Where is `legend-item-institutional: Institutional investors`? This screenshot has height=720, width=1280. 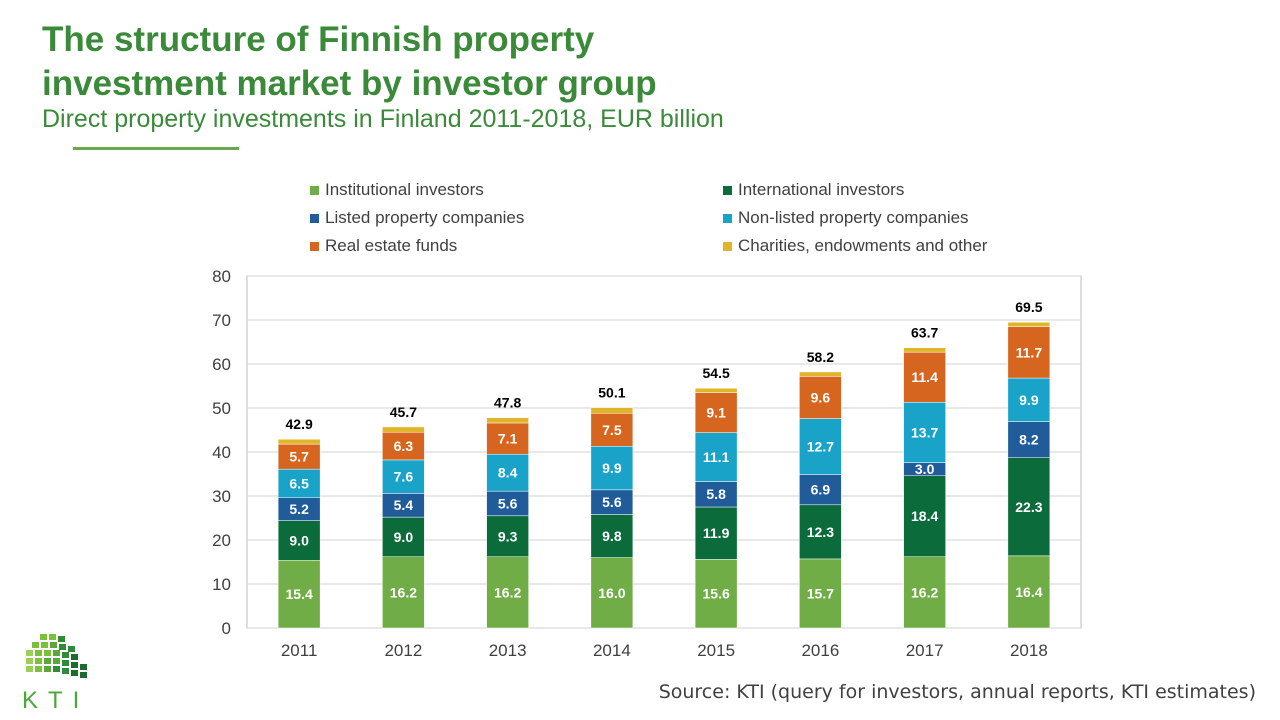
legend-item-institutional: Institutional investors is located at coordinates (397, 190).